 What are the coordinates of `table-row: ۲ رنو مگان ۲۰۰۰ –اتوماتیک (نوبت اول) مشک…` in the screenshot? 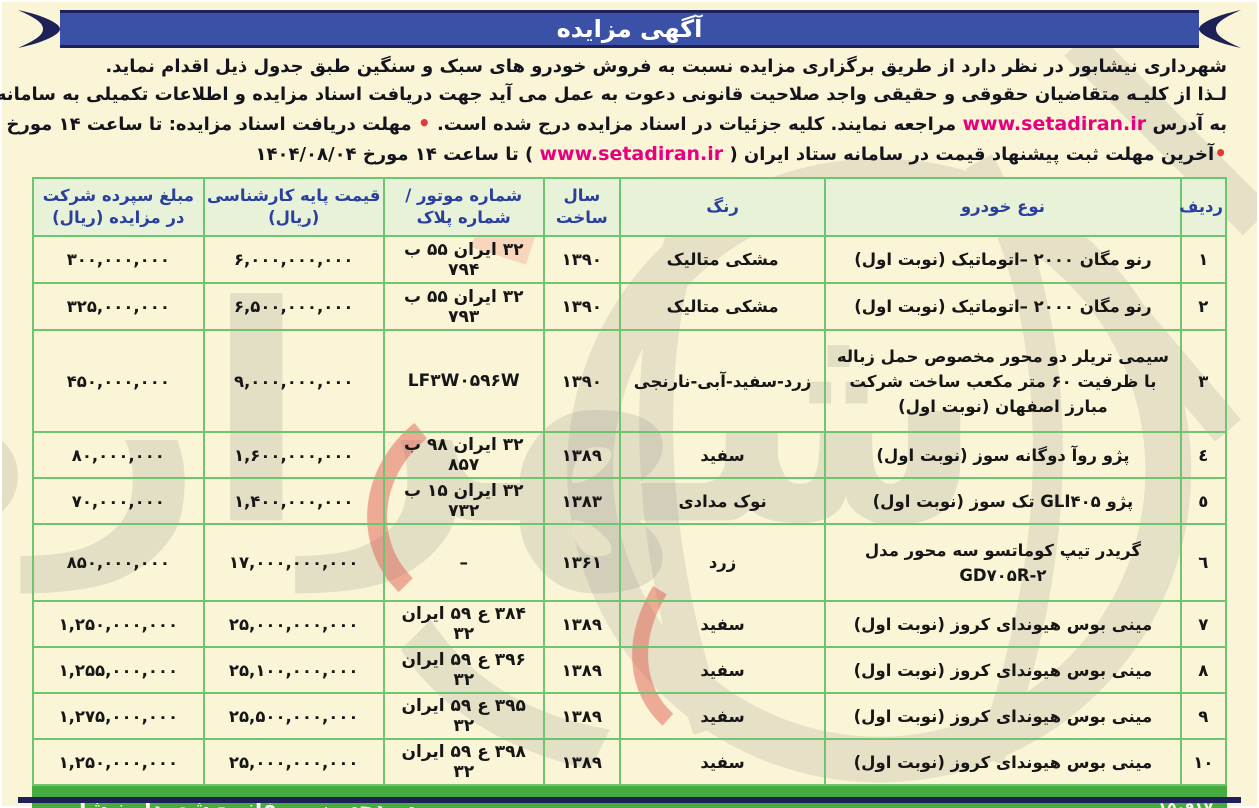 It's located at (630, 306).